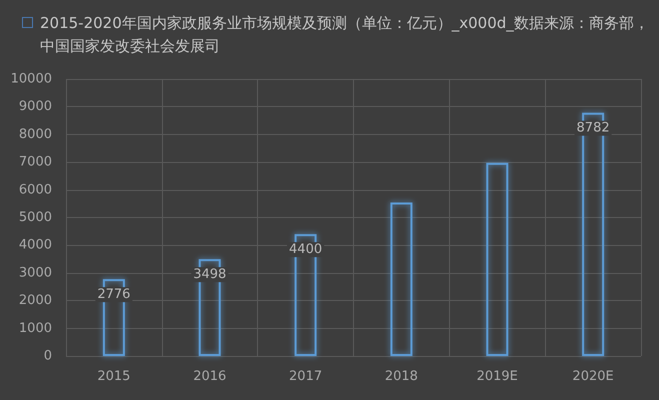 The image size is (659, 400). Describe the element at coordinates (35, 162) in the screenshot. I see `y-tick-label: 7000` at that location.